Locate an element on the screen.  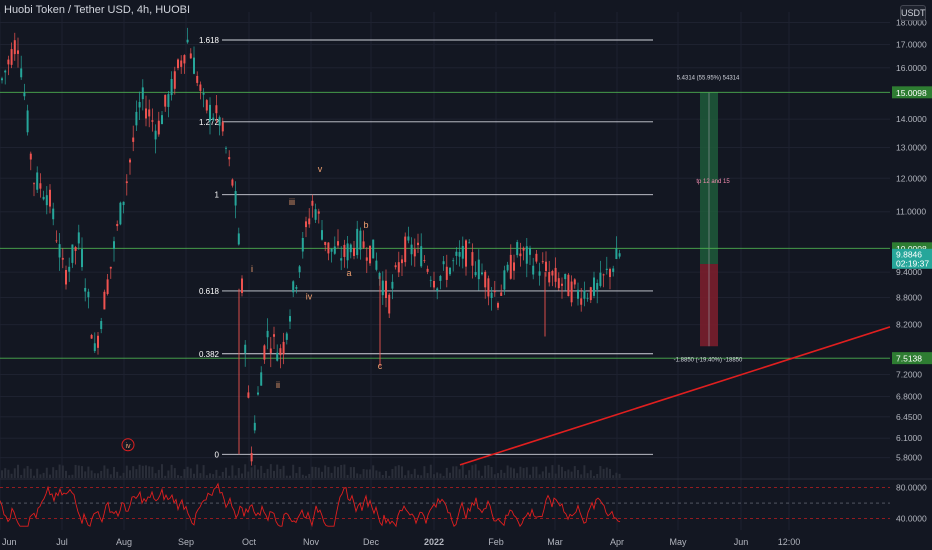
wave-label: ii is located at coordinates (278, 385).